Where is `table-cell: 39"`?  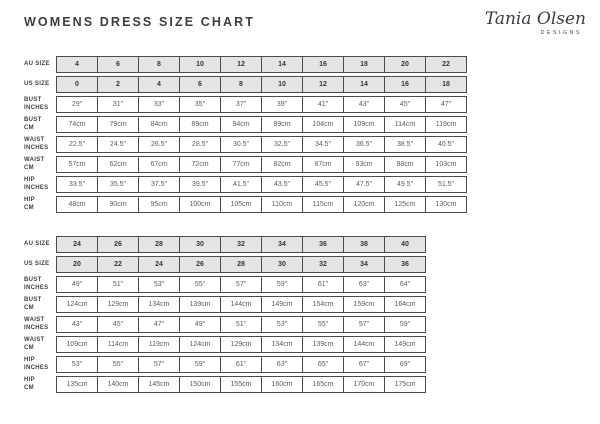
table-cell: 39" is located at coordinates (282, 104).